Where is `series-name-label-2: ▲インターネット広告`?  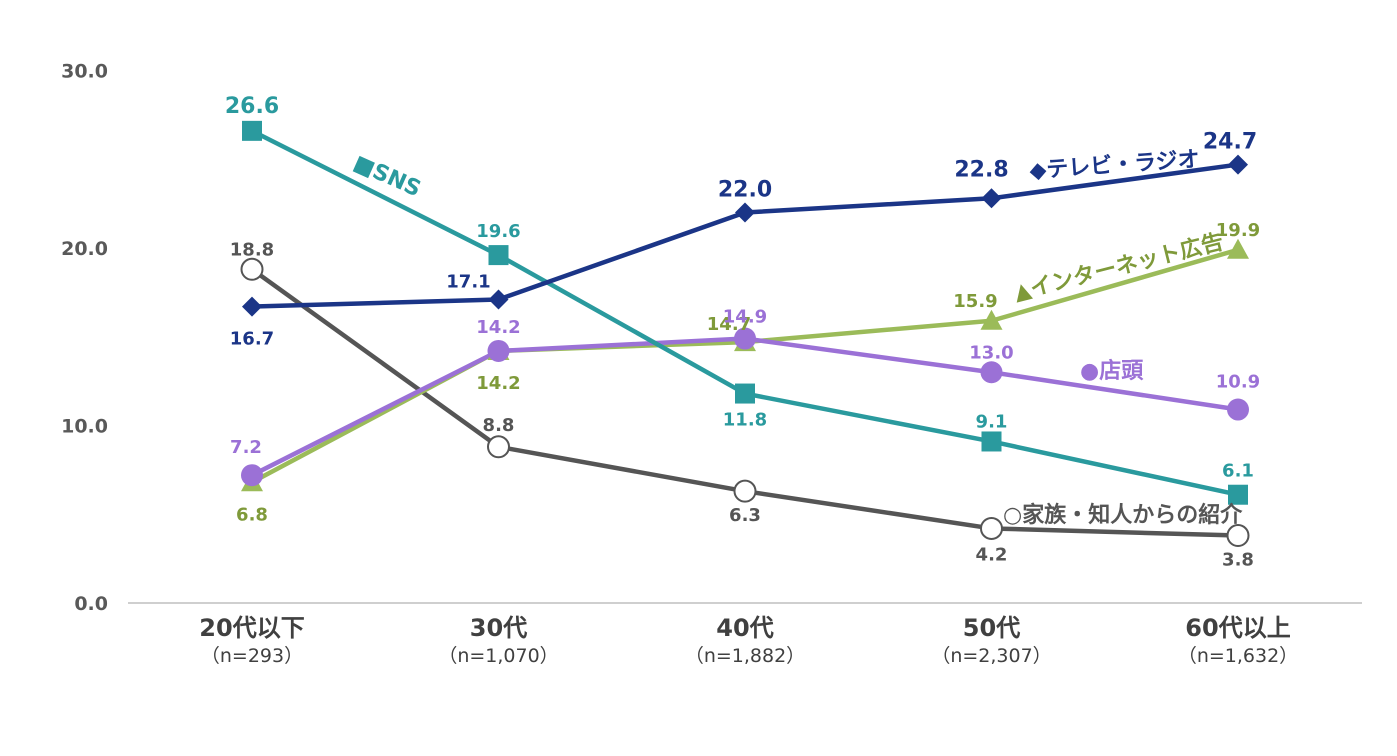
series-name-label-2: ▲インターネット広告 is located at coordinates (1118, 267).